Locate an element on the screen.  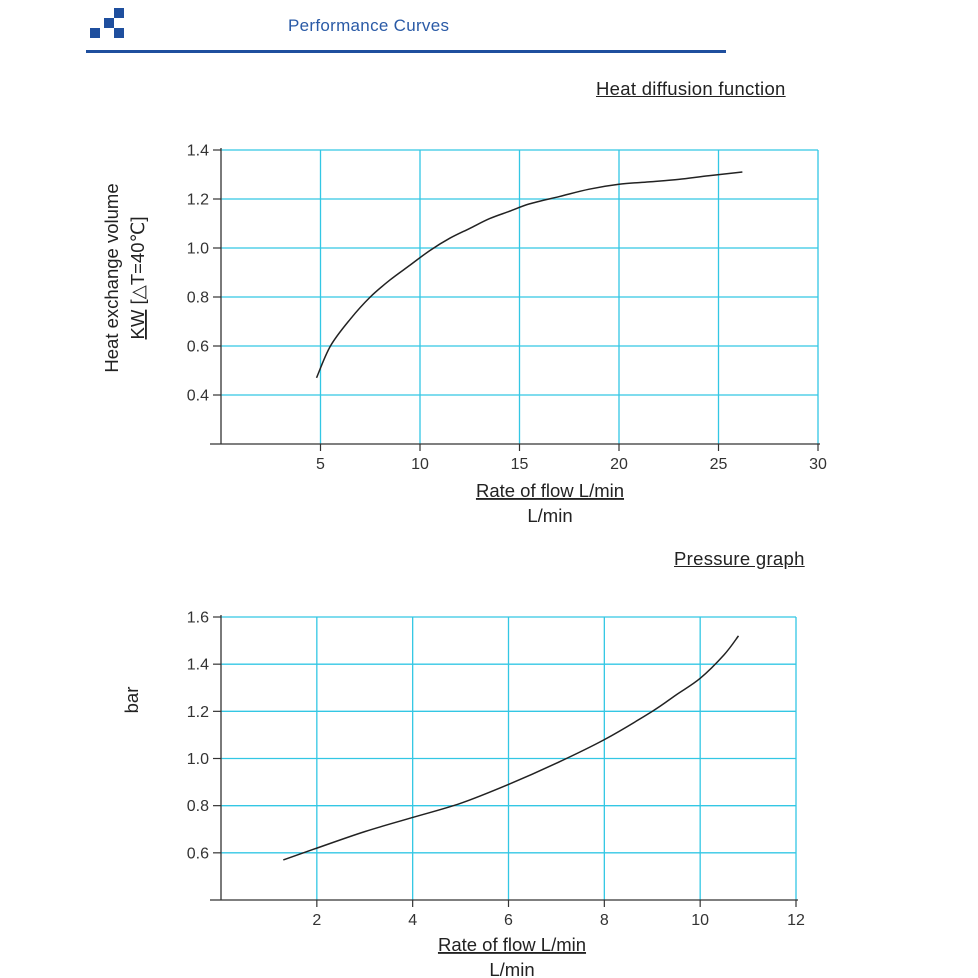
c1-x-tick-label: 10 is located at coordinates (420, 464).